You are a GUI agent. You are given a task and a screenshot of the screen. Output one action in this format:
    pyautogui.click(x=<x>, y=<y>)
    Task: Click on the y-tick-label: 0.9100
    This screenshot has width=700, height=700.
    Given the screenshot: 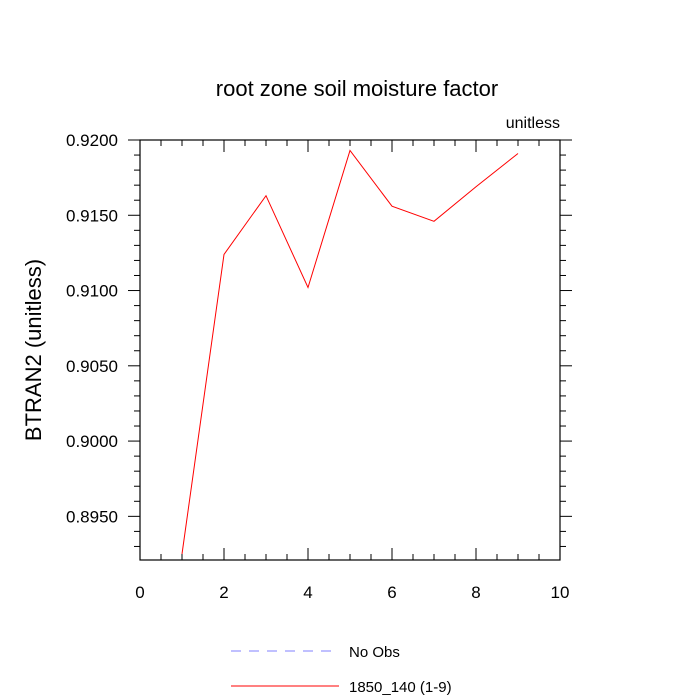 What is the action you would take?
    pyautogui.click(x=92, y=291)
    